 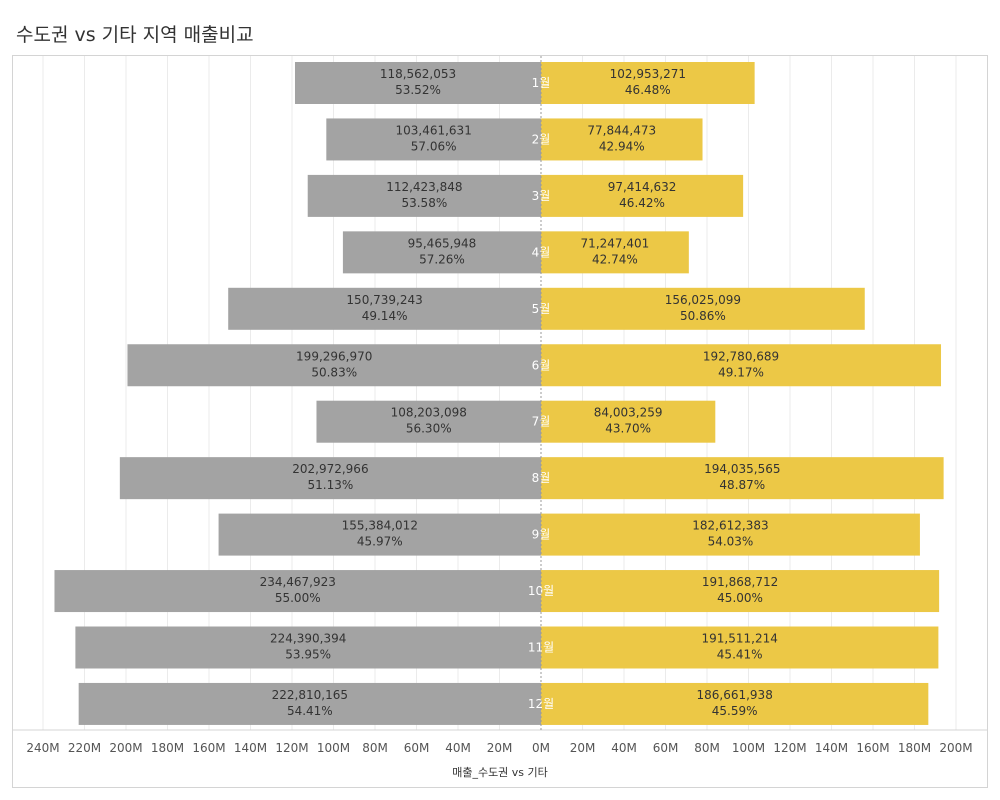 I want to click on chart-title: 수도권 vs 기타 지역 매출비교, so click(x=135, y=35).